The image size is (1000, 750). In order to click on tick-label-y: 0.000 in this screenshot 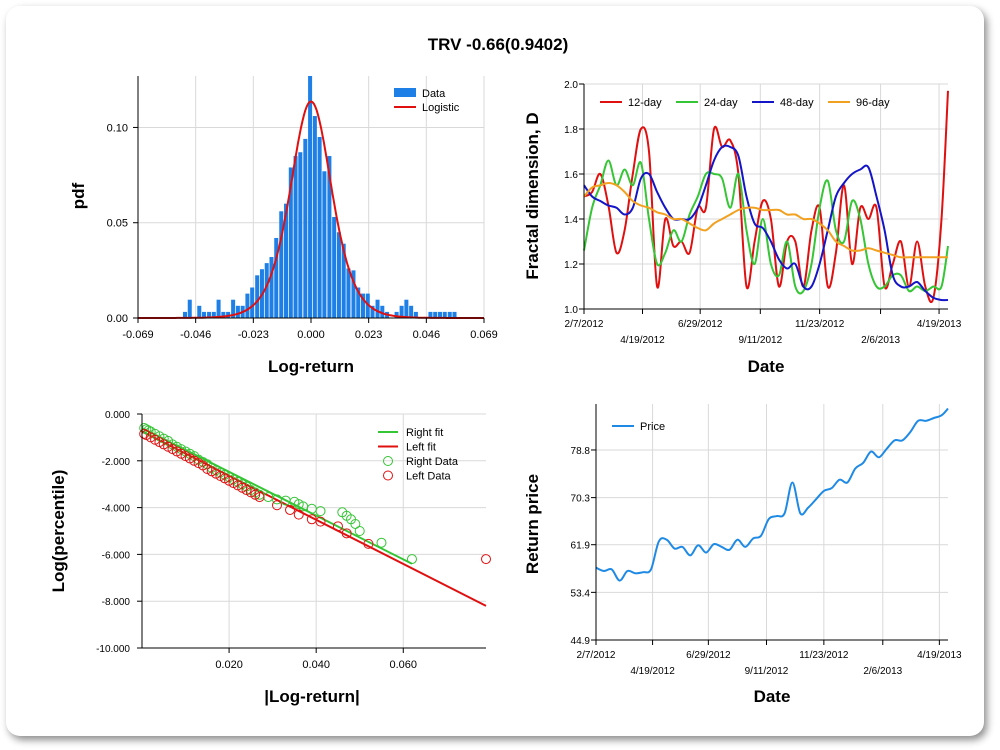, I will do `click(117, 415)`.